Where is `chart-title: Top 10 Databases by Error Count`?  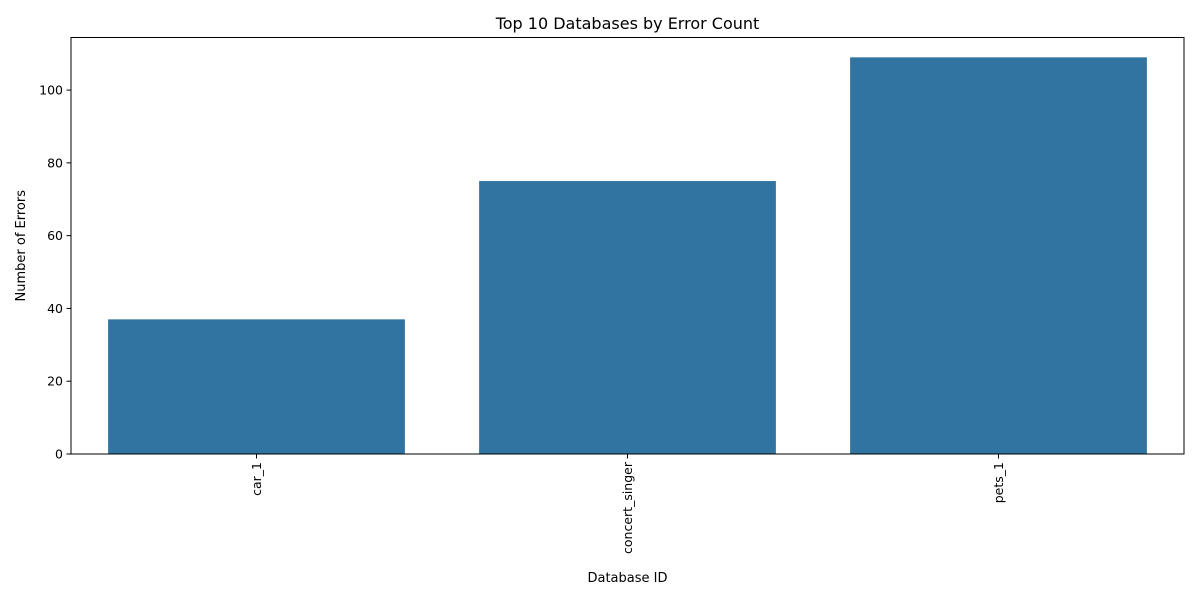 chart-title: Top 10 Databases by Error Count is located at coordinates (627, 23).